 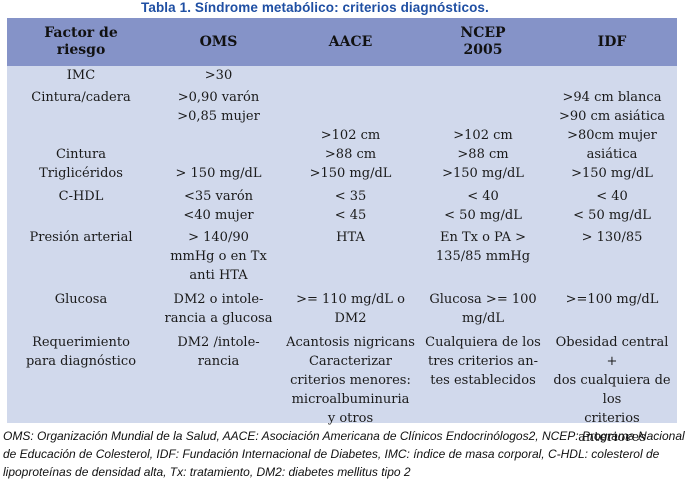 What do you see at coordinates (218, 107) in the screenshot?
I see `cell-oms: >0,90 varón >0,85 mujer` at bounding box center [218, 107].